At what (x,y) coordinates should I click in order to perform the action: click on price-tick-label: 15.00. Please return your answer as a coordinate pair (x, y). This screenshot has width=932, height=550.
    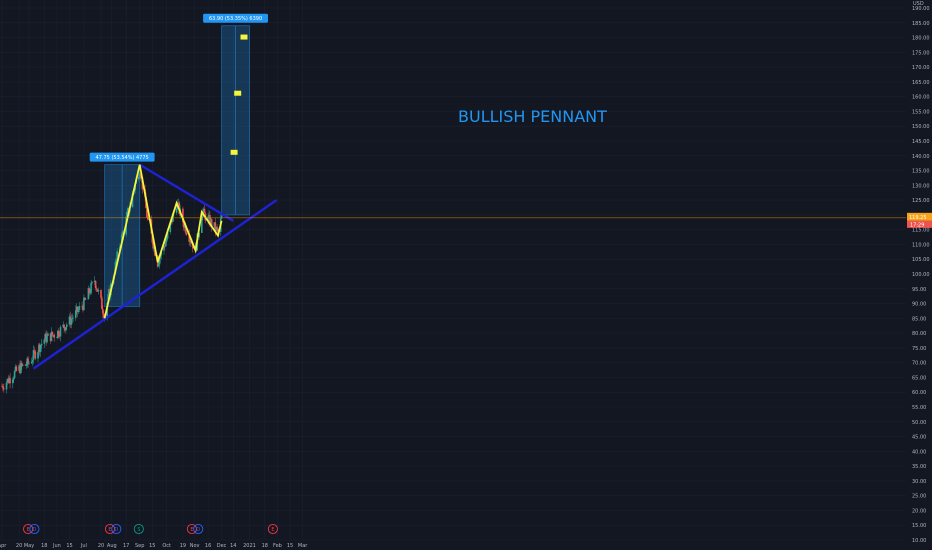
    Looking at the image, I should click on (919, 526).